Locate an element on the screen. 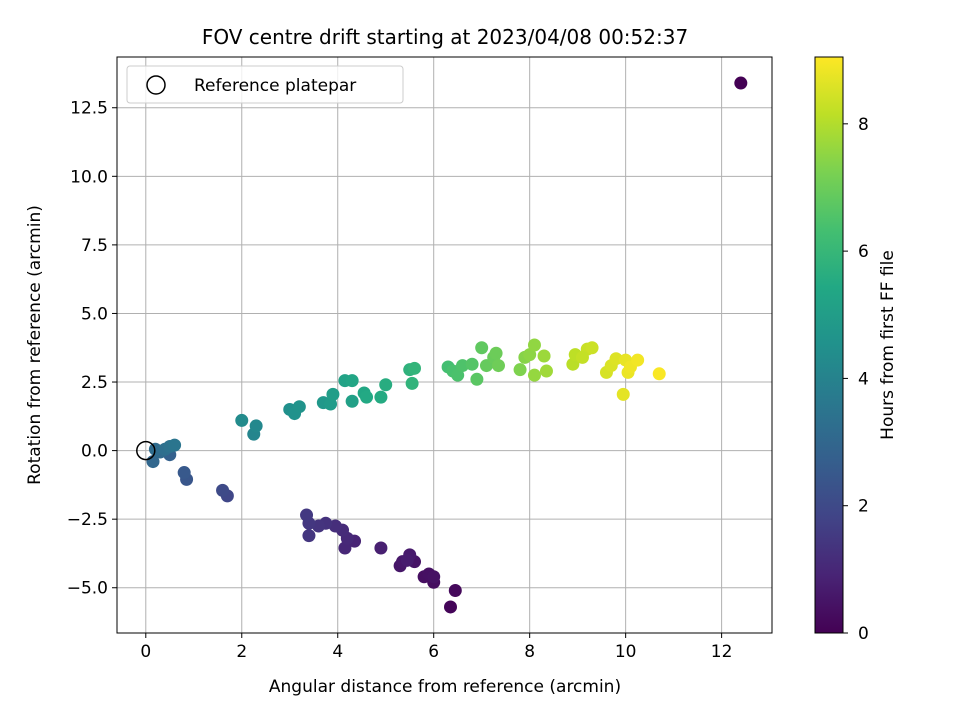 Image resolution: width=960 pixels, height=720 pixels. x-tick-label: 12 is located at coordinates (722, 652).